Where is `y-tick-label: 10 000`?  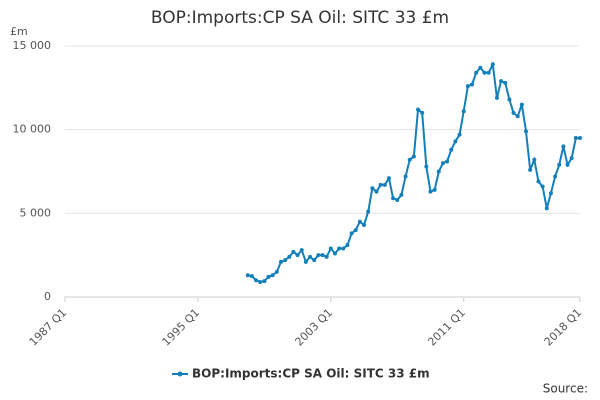
y-tick-label: 10 000 is located at coordinates (32, 129).